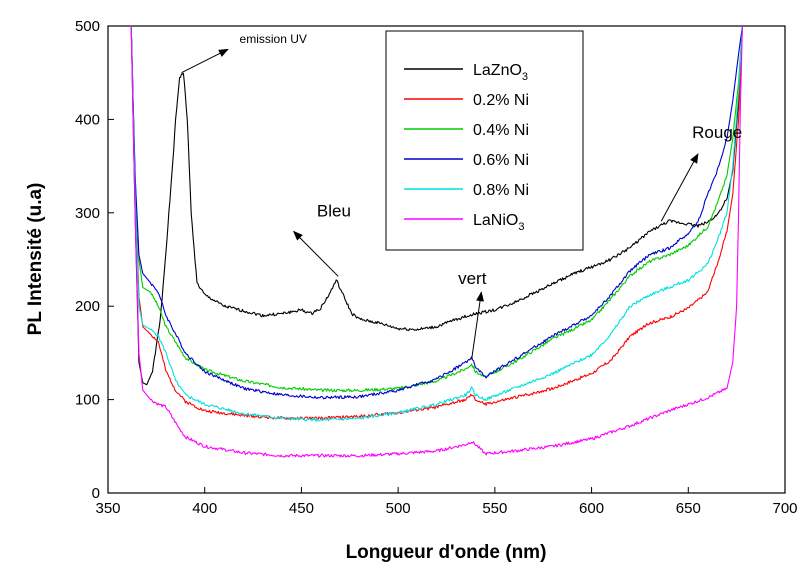  What do you see at coordinates (501, 160) in the screenshot?
I see `legend-label: 0.6% Ni` at bounding box center [501, 160].